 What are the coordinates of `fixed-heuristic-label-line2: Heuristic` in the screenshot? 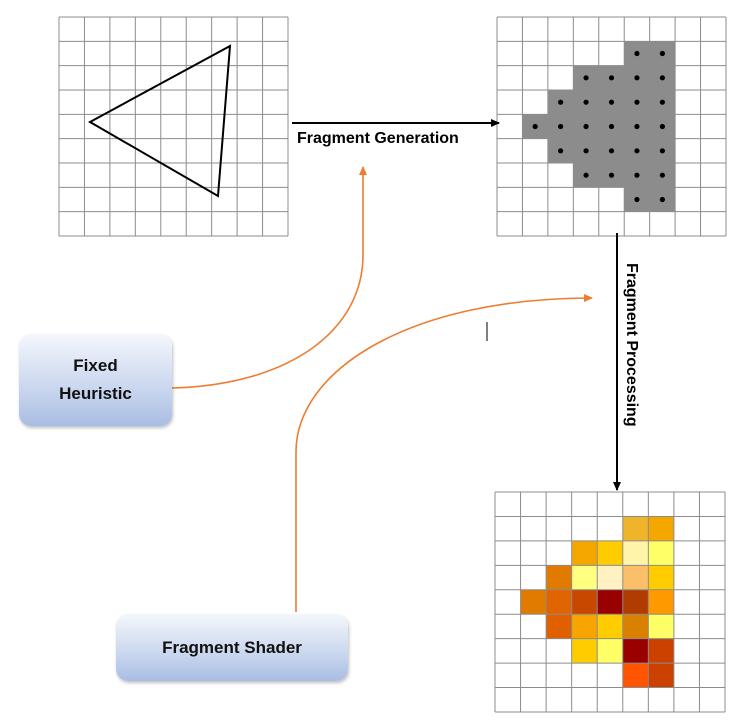 It's located at (95, 393).